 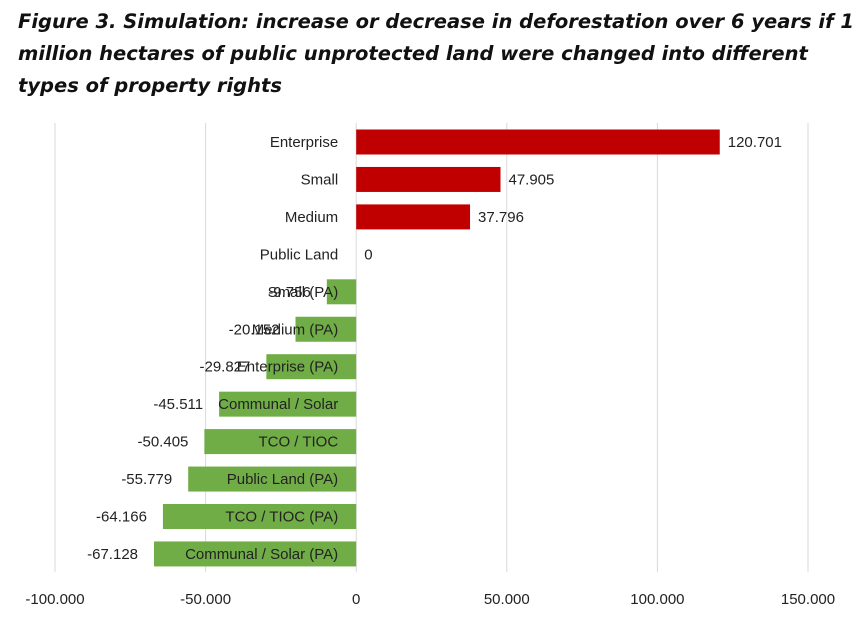 I want to click on category-label: Public Land, so click(x=299, y=254).